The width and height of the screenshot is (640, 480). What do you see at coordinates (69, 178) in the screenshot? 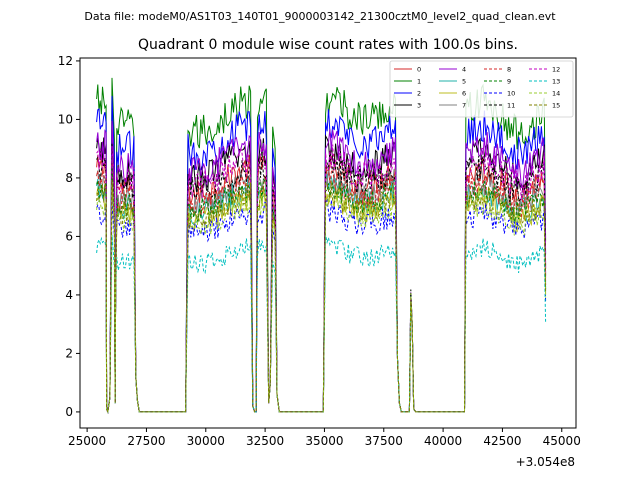
I see `y-tick-label: 8` at bounding box center [69, 178].